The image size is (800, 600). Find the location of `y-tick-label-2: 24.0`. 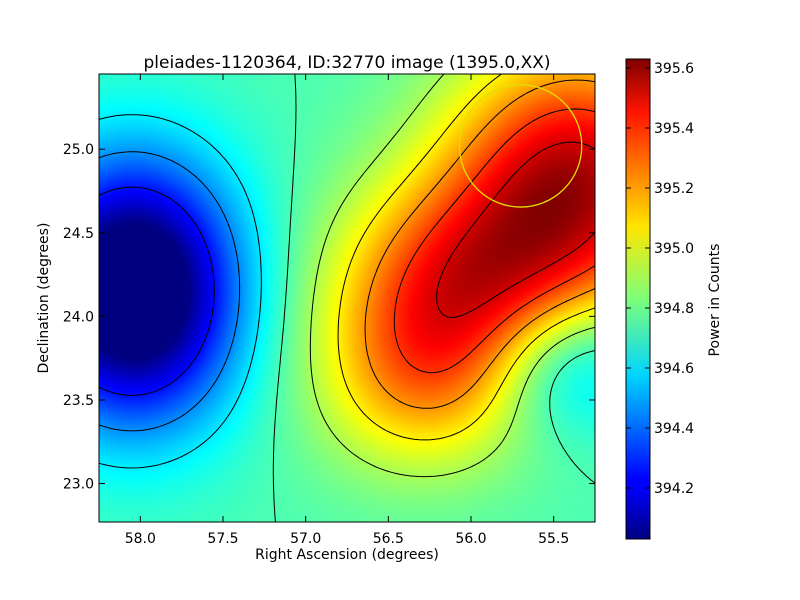

y-tick-label-2: 24.0 is located at coordinates (78, 317).